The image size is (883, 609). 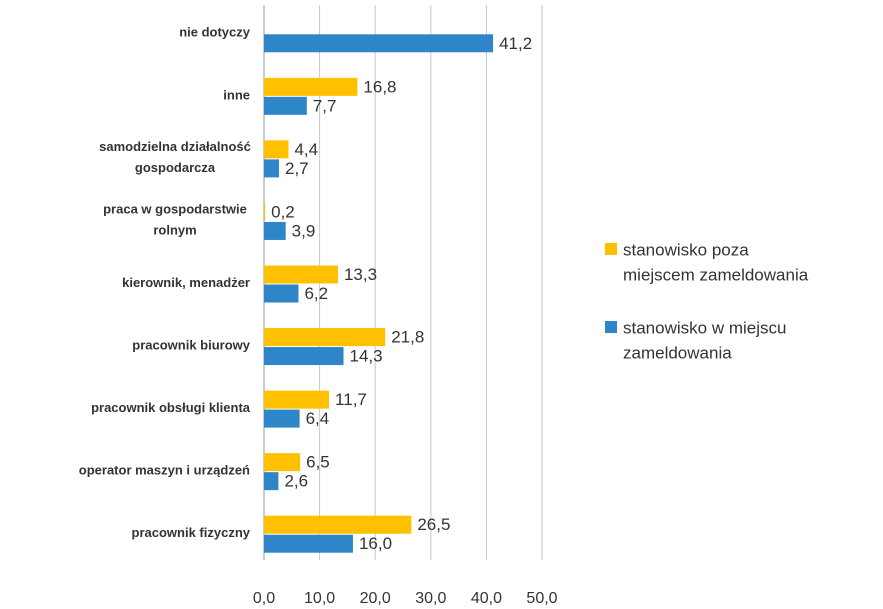 What do you see at coordinates (379, 86) in the screenshot?
I see `data-label: 16,8` at bounding box center [379, 86].